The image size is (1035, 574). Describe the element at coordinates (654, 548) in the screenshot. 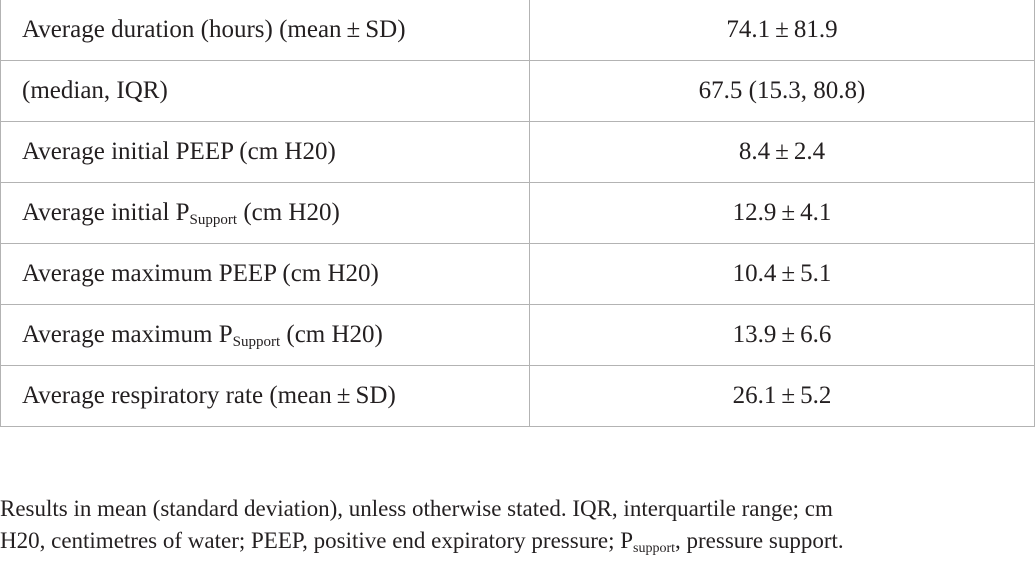

I see `footnote-subscript: support` at that location.